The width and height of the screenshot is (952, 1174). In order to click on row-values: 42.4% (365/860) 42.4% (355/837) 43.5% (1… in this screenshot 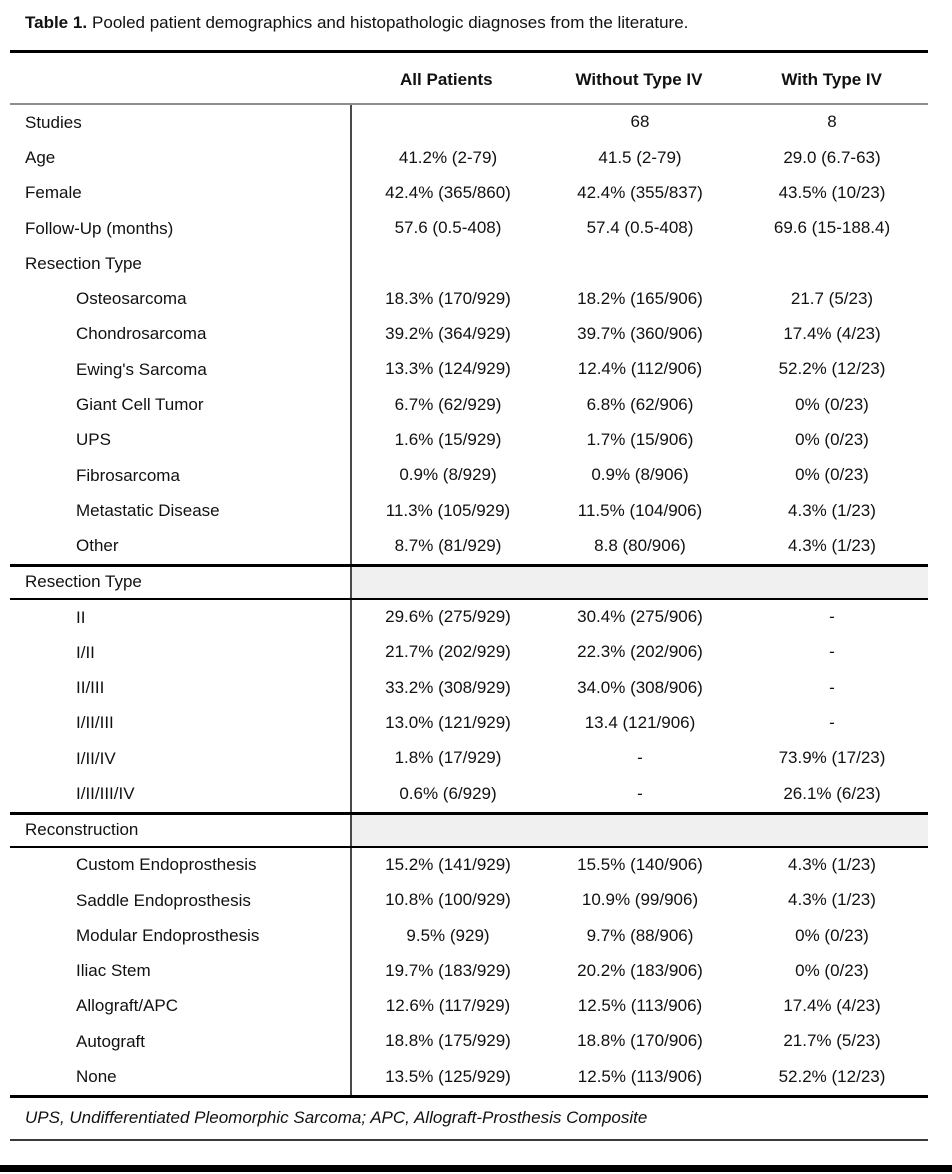, I will do `click(639, 193)`.